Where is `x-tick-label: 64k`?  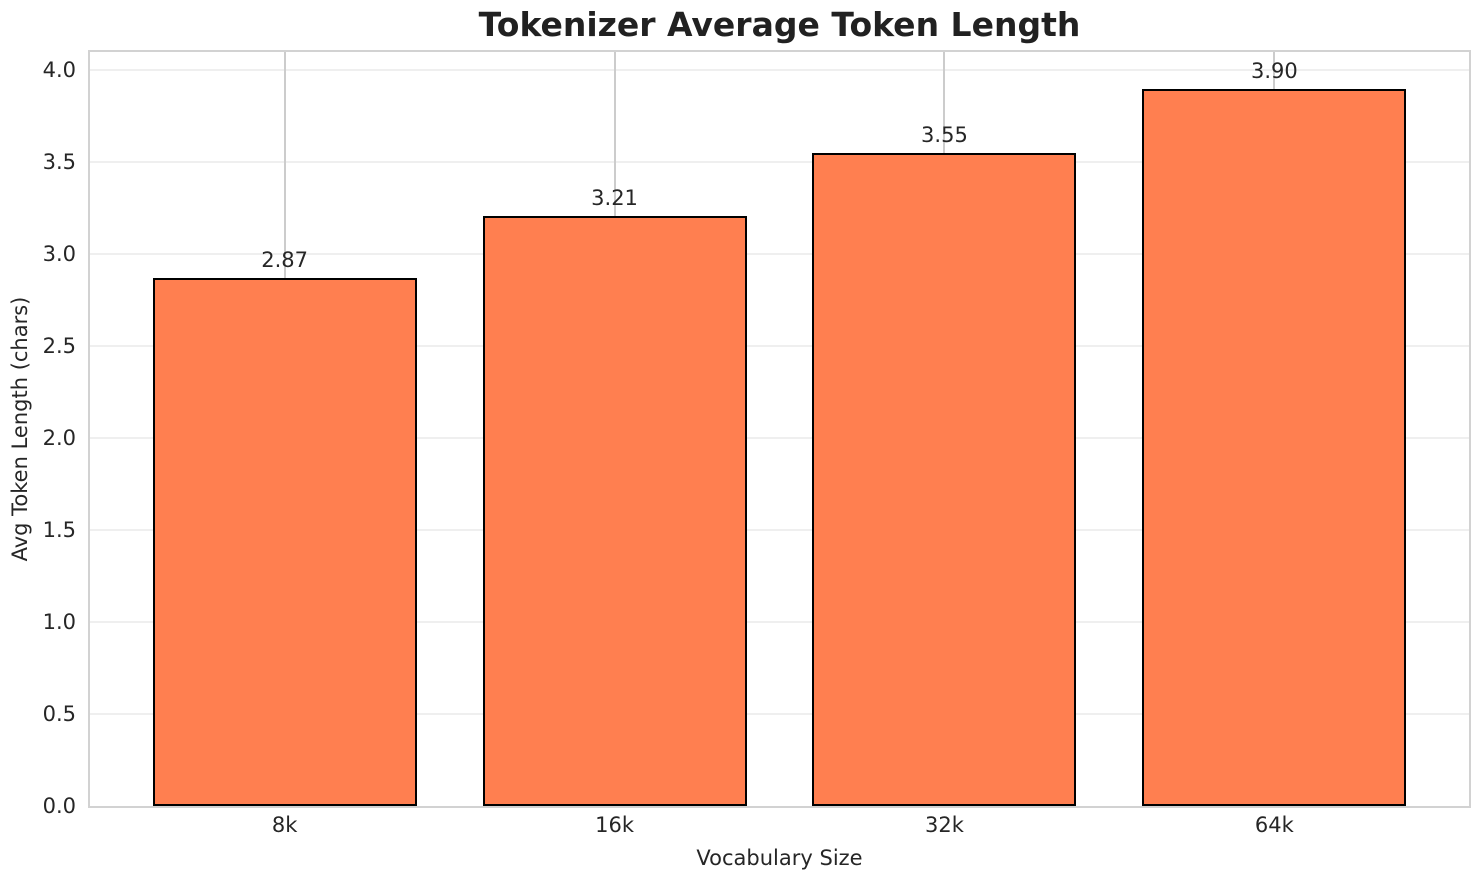 x-tick-label: 64k is located at coordinates (1274, 825).